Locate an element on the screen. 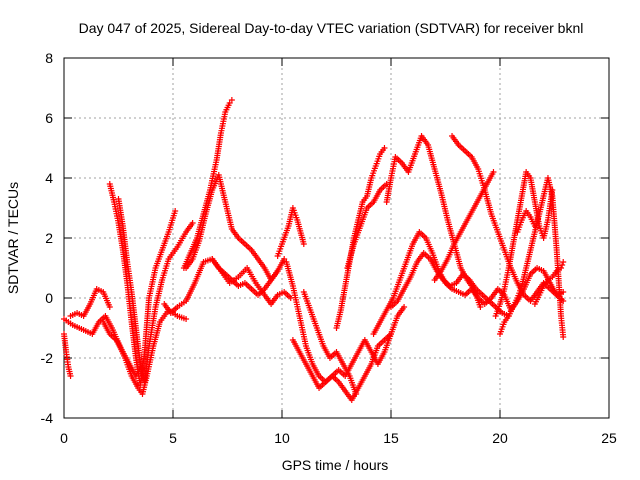  series-pass-i is located at coordinates (232, 227).